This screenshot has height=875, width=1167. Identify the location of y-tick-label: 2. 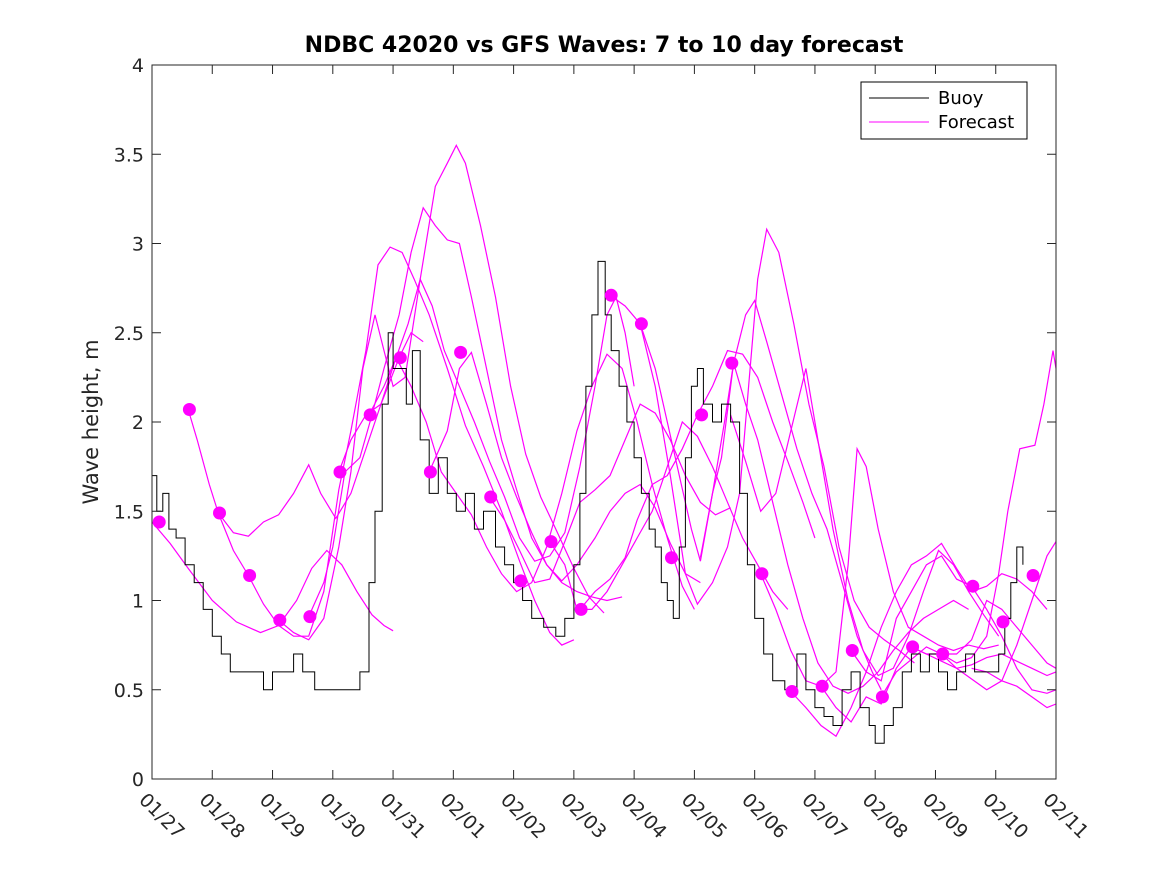
(138, 423).